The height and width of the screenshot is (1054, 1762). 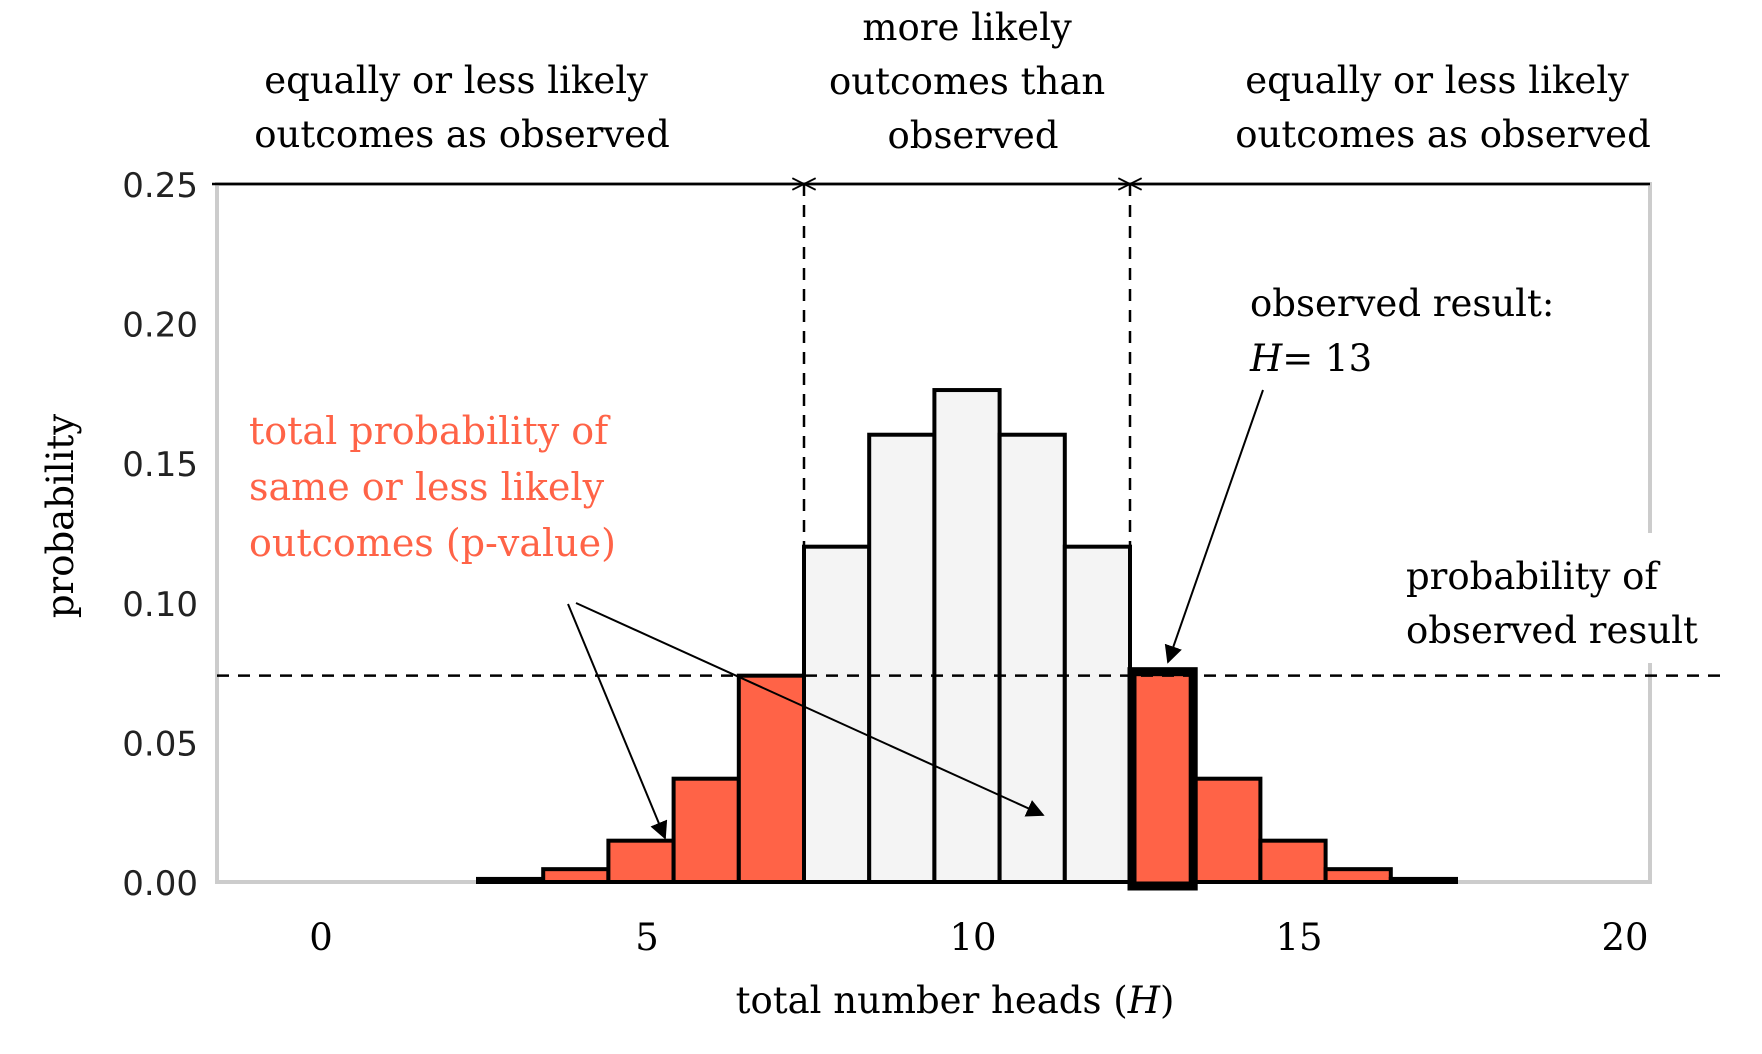 What do you see at coordinates (160, 326) in the screenshot?
I see `y-tick-label: 0.20` at bounding box center [160, 326].